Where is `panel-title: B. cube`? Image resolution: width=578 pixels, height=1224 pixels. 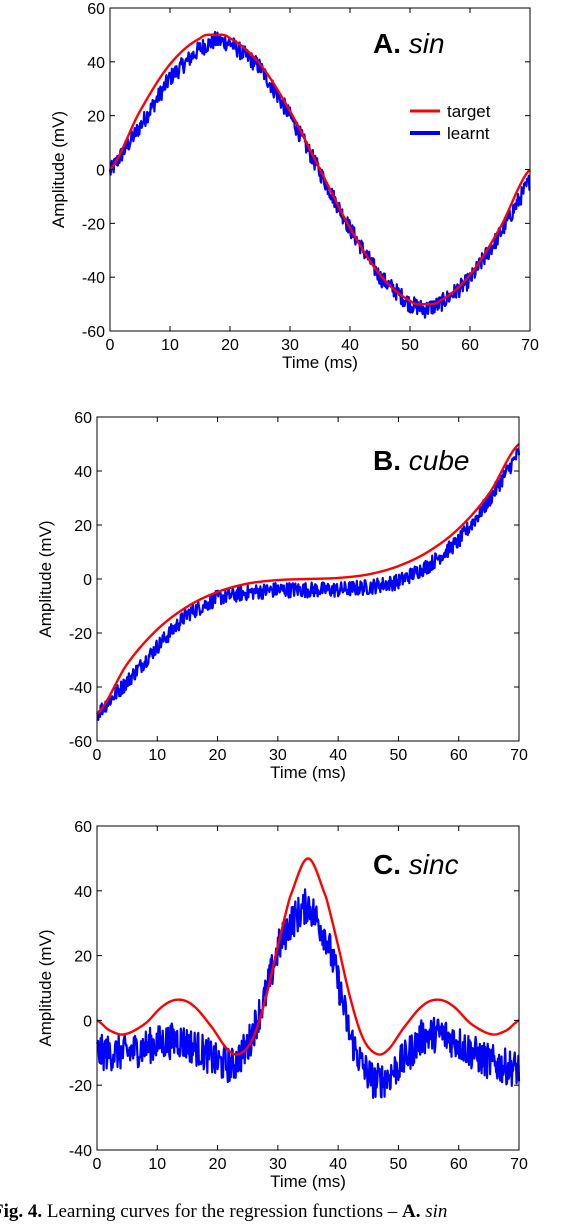
panel-title: B. cube is located at coordinates (421, 460).